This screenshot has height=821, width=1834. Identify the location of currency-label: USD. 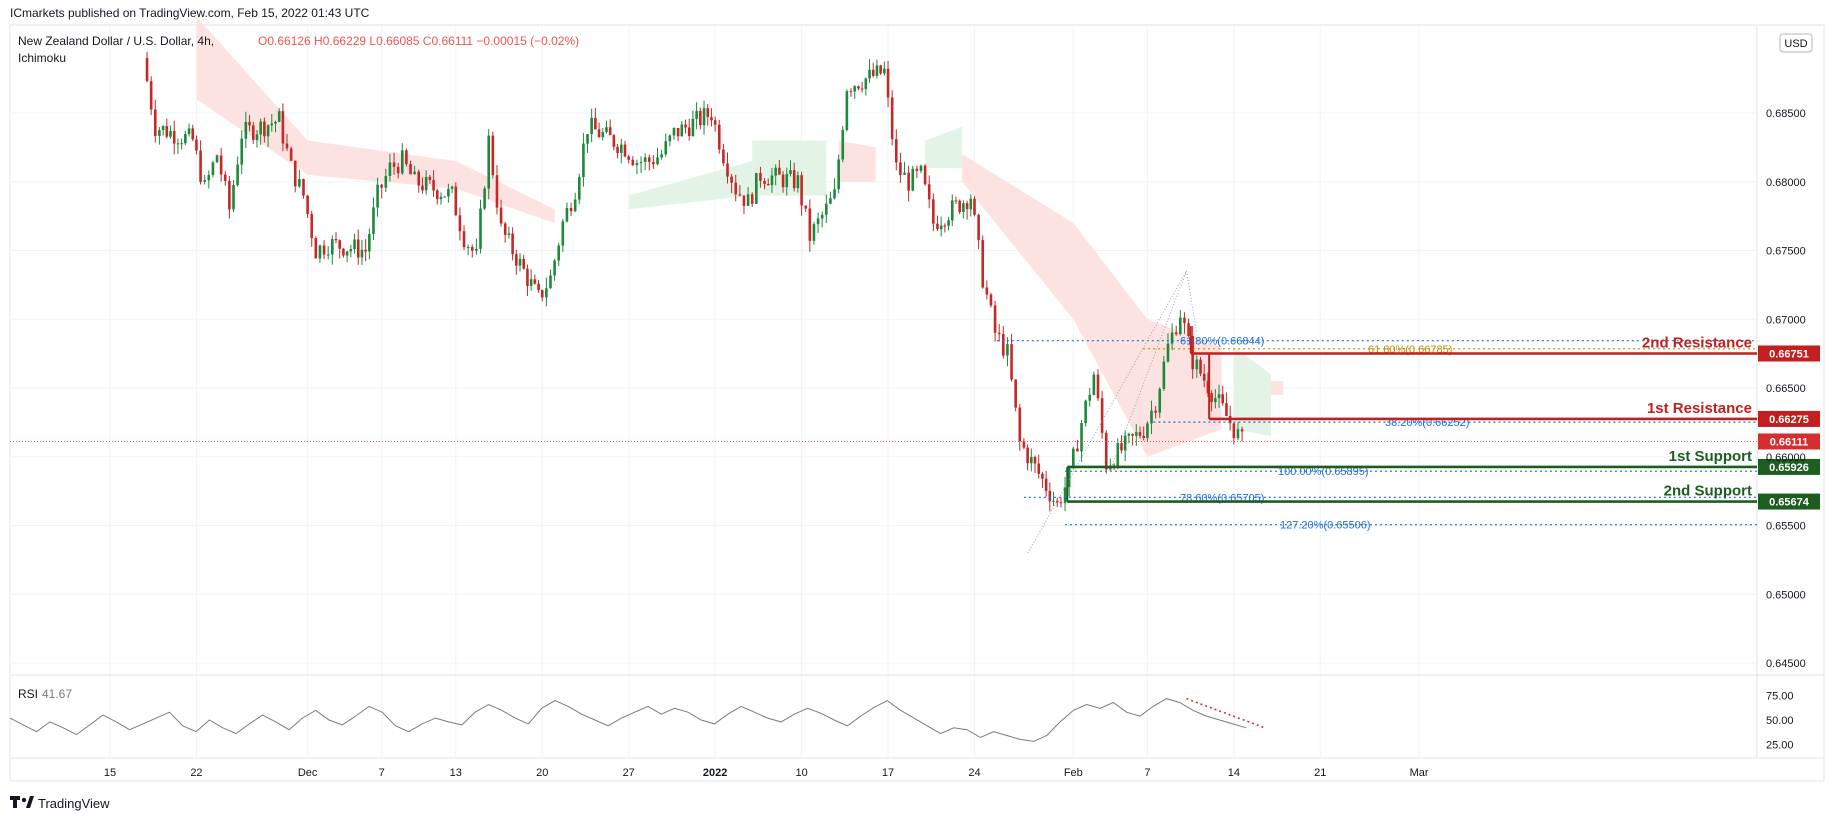
(1795, 44).